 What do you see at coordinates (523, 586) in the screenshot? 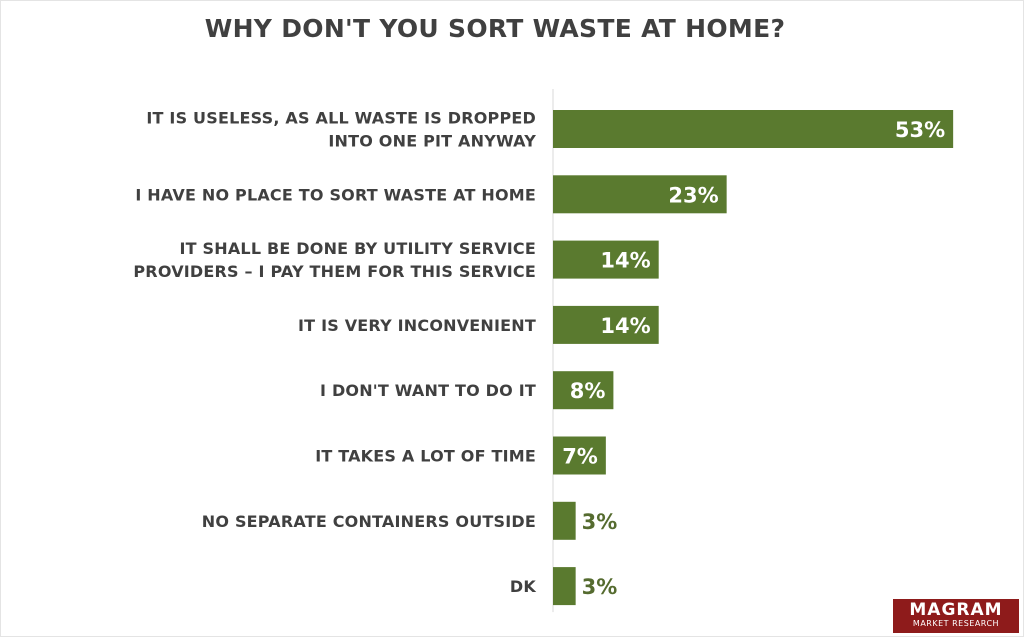
I see `category-label: DK` at bounding box center [523, 586].